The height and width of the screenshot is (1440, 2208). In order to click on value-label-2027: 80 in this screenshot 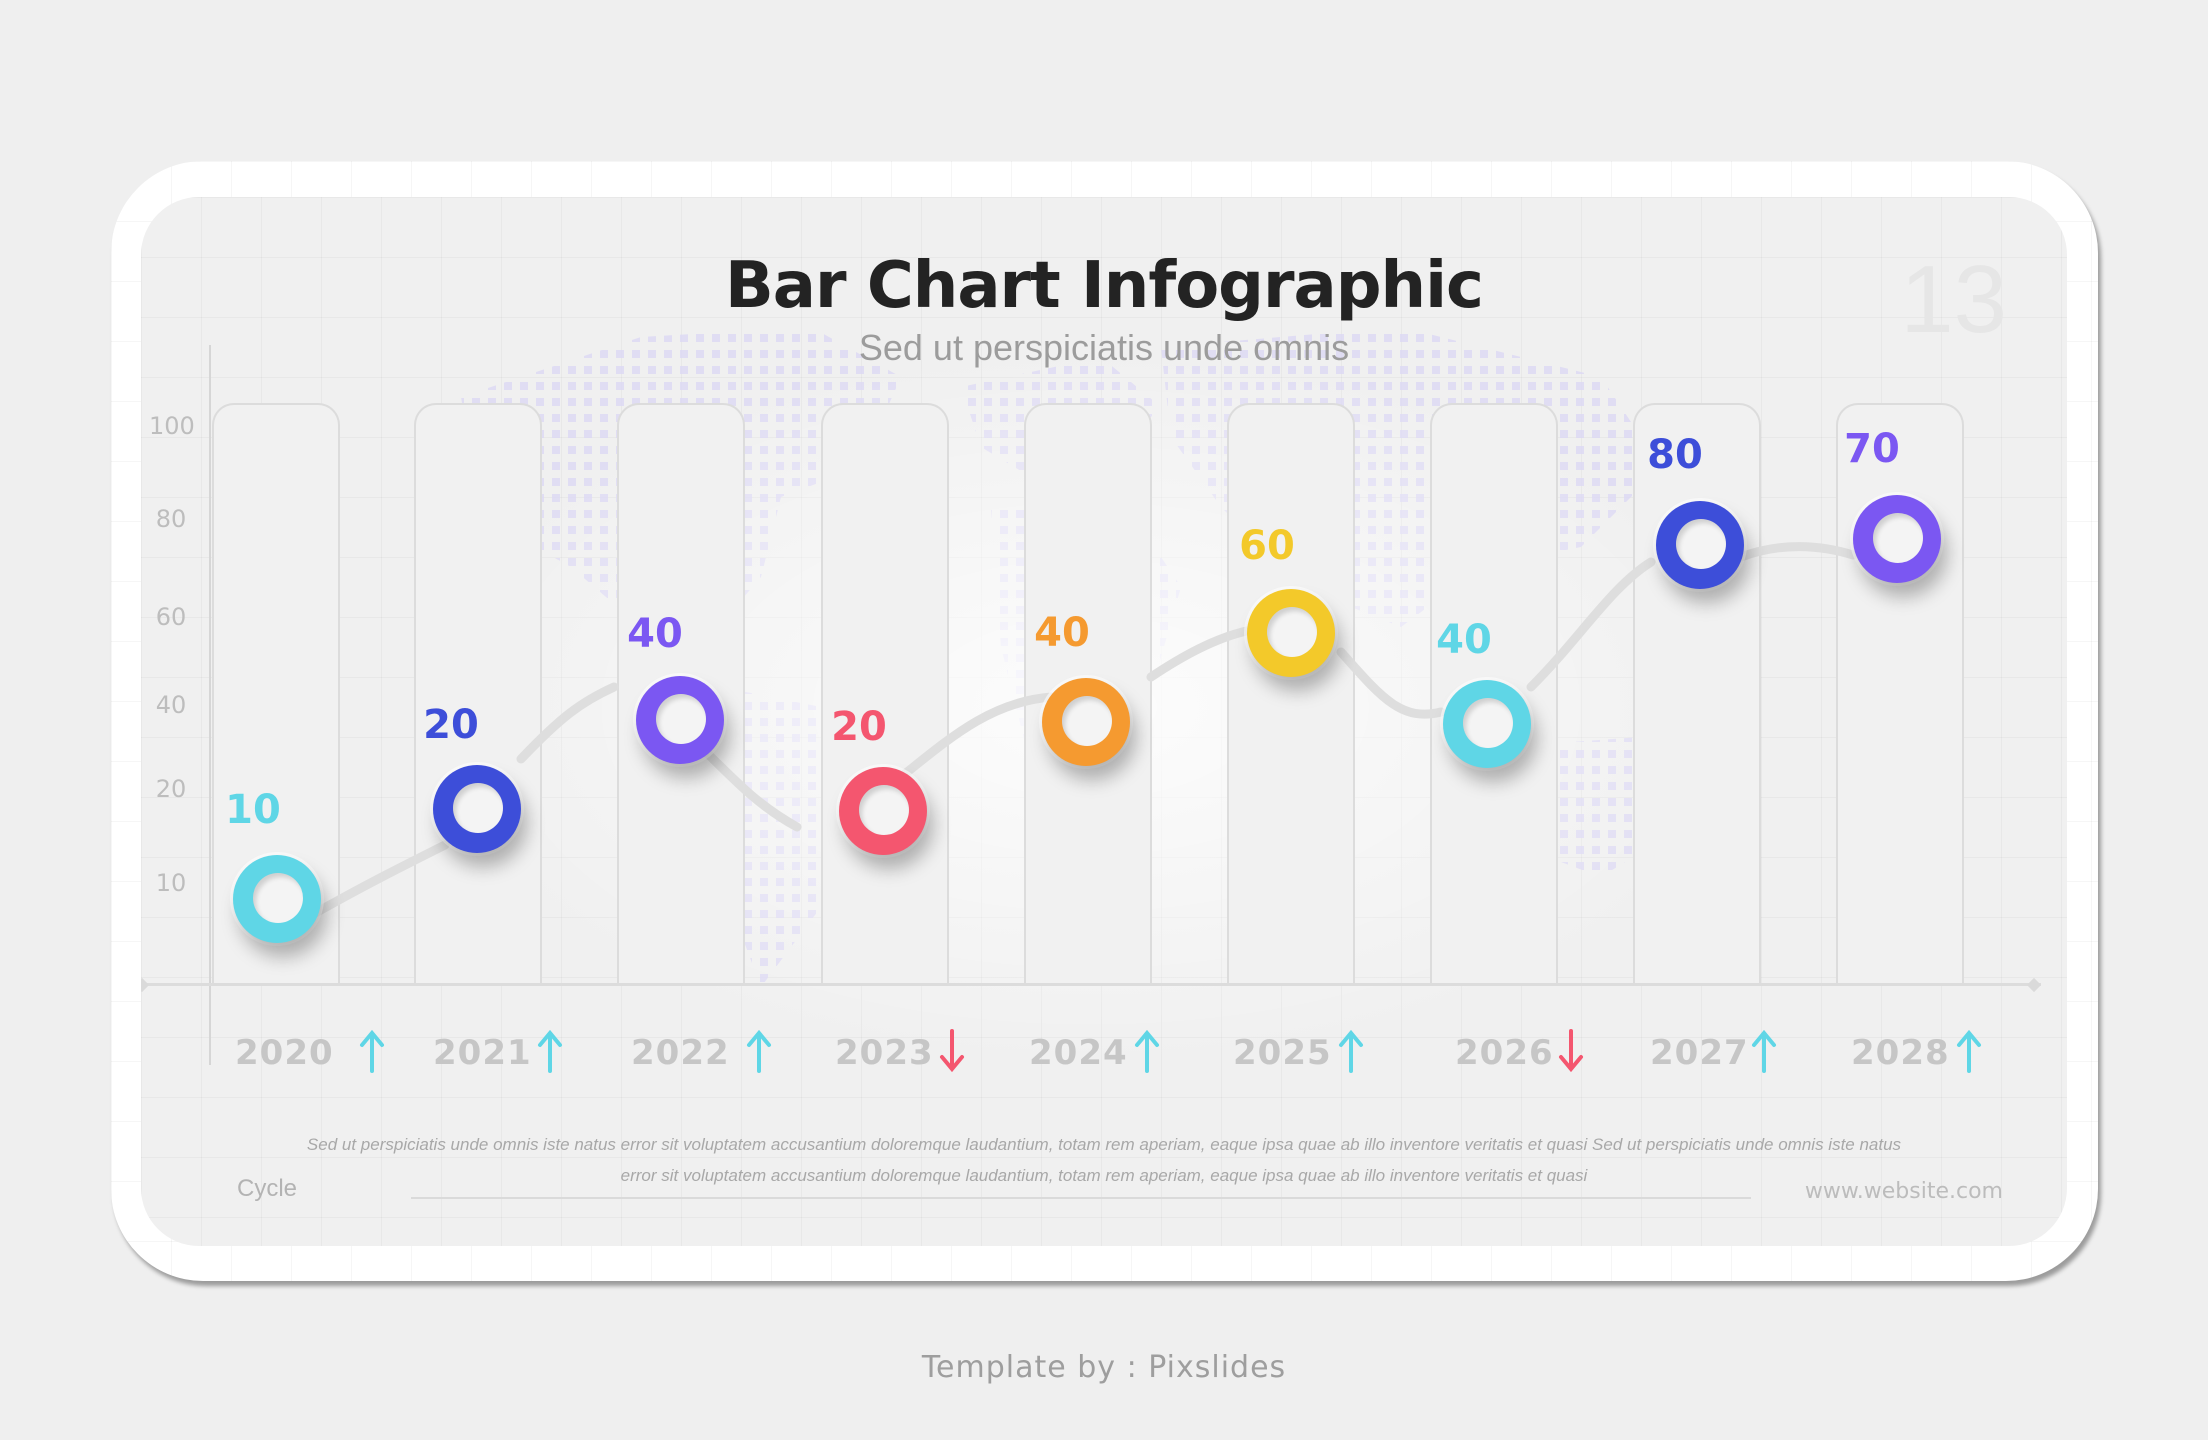, I will do `click(1675, 455)`.